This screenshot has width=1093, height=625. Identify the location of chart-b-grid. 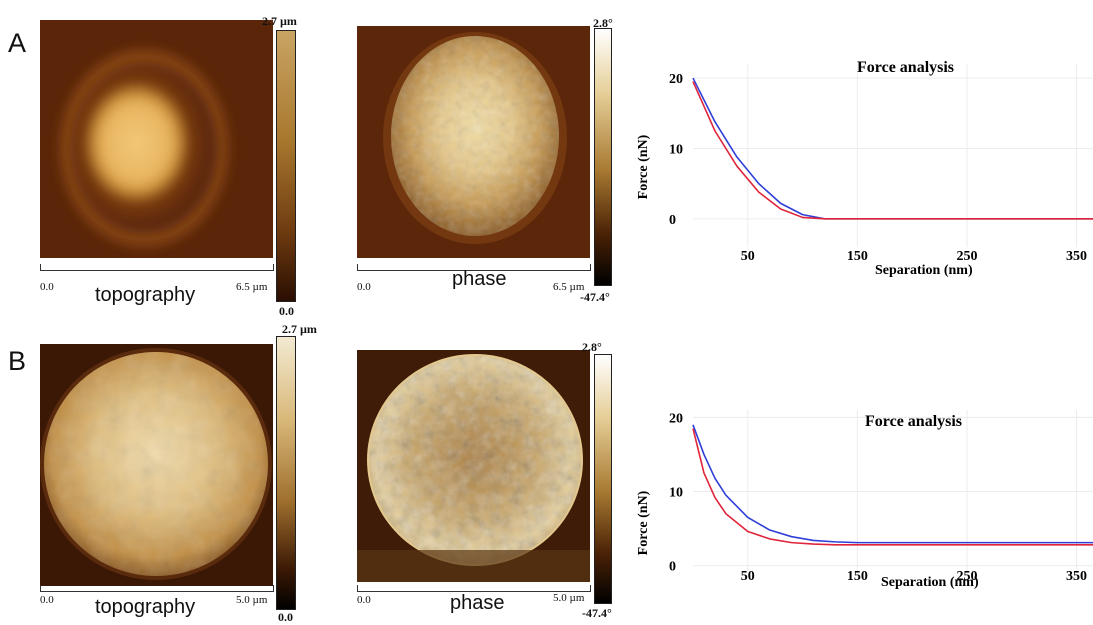
(893, 491).